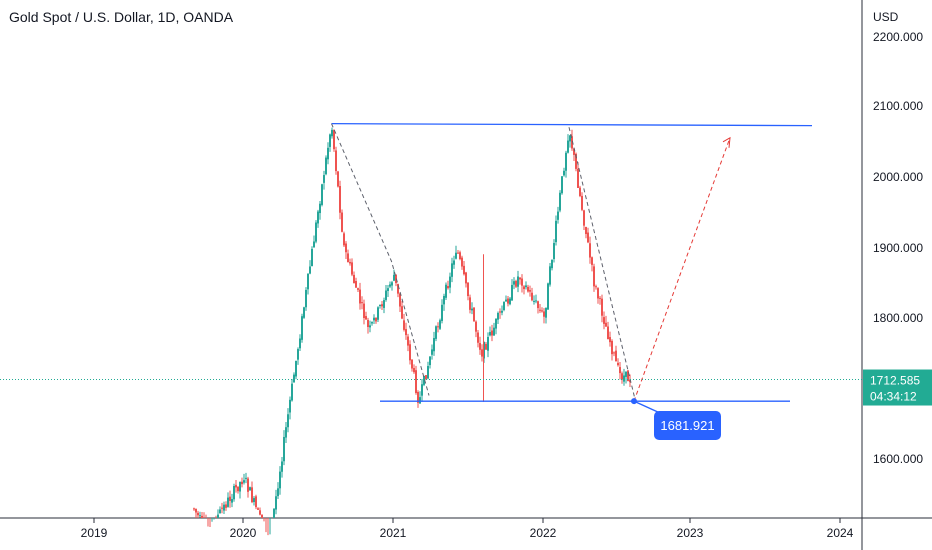 The width and height of the screenshot is (932, 550). Describe the element at coordinates (121, 17) in the screenshot. I see `chart-title: Gold Spot / U.S. Dollar, 1D, OANDA` at that location.